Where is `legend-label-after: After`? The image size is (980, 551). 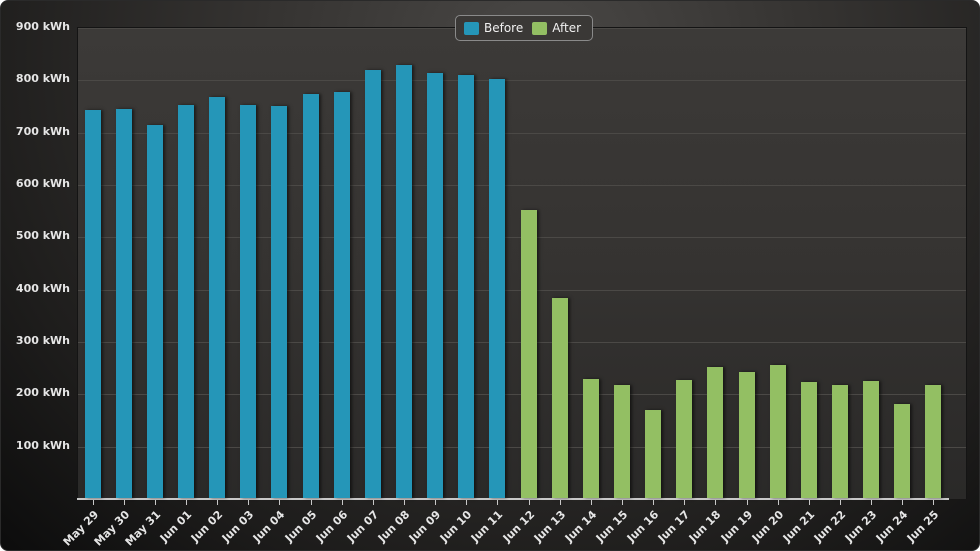
legend-label-after: After is located at coordinates (567, 28).